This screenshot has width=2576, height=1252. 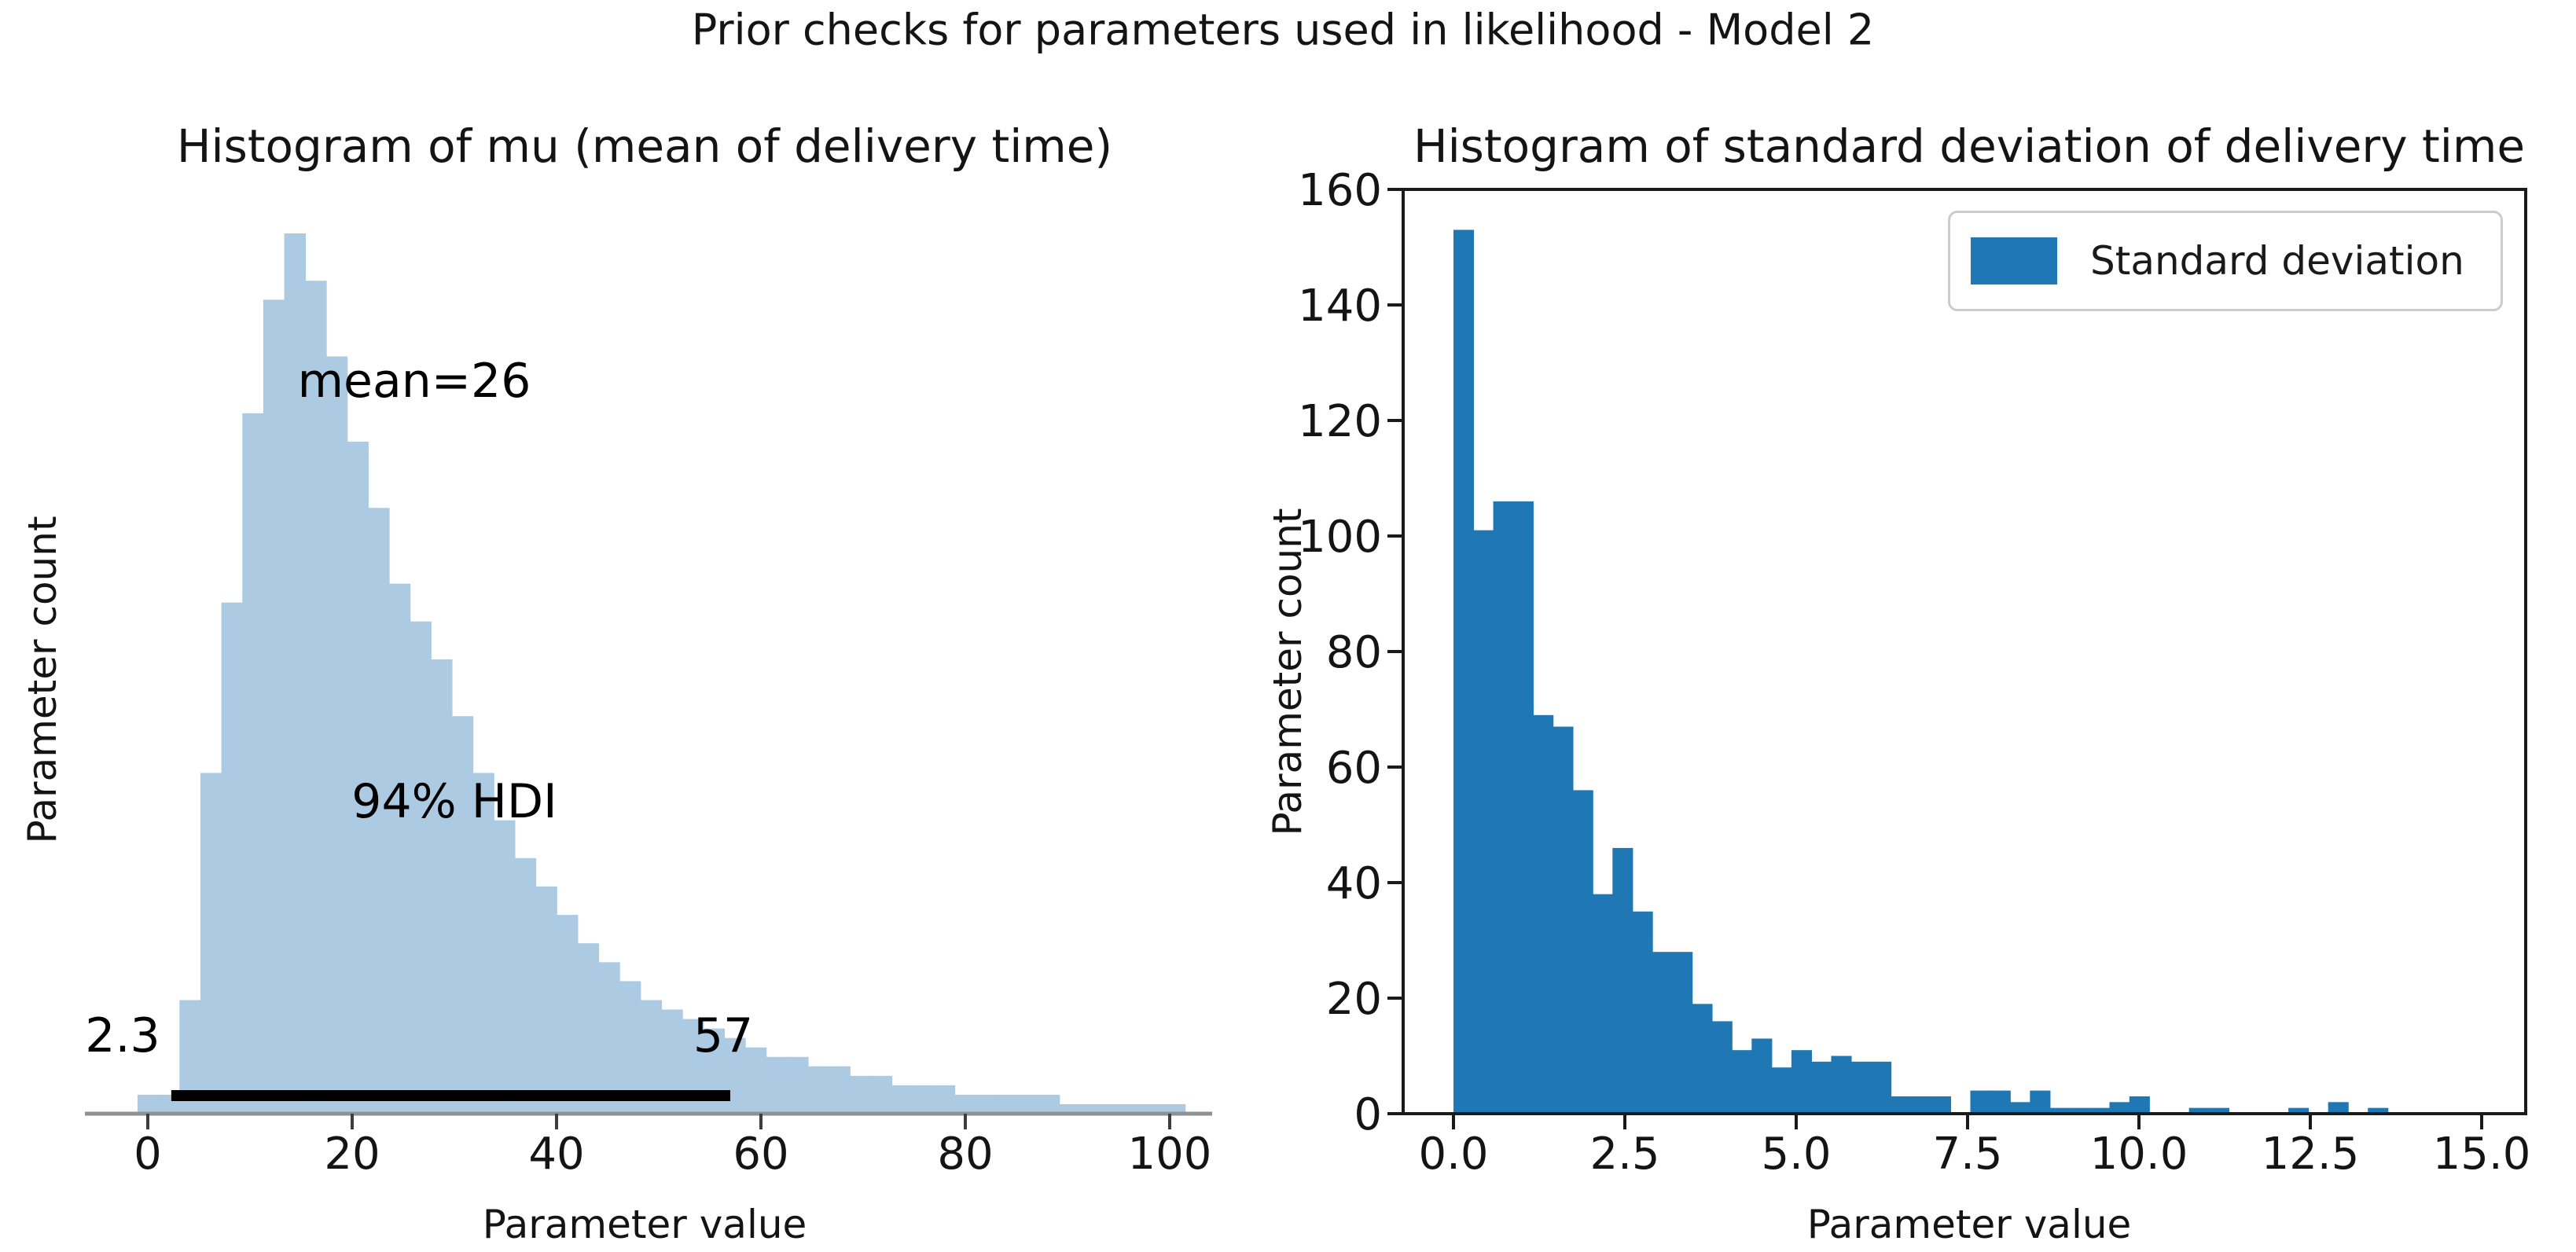 What do you see at coordinates (760, 1154) in the screenshot?
I see `left-x-tick-label: 60` at bounding box center [760, 1154].